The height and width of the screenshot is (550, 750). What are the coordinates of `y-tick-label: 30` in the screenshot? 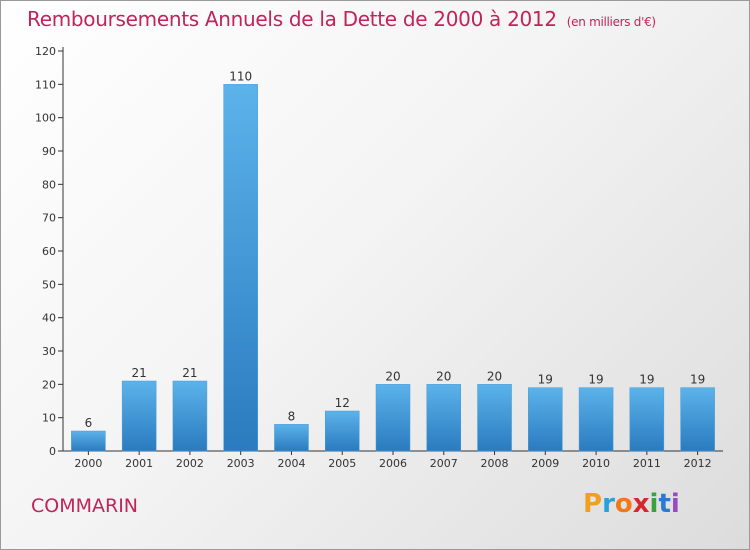 It's located at (49, 351).